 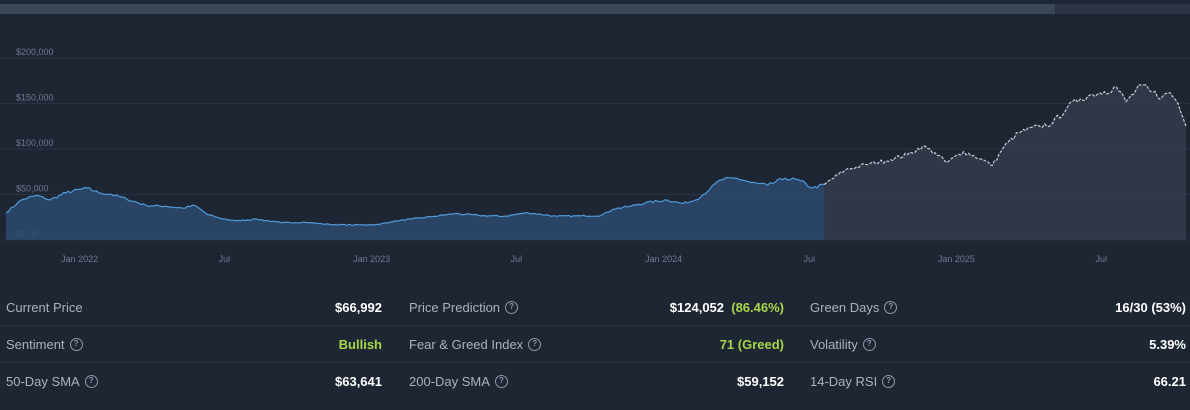 What do you see at coordinates (32, 189) in the screenshot?
I see `y-tick-label: $50,000` at bounding box center [32, 189].